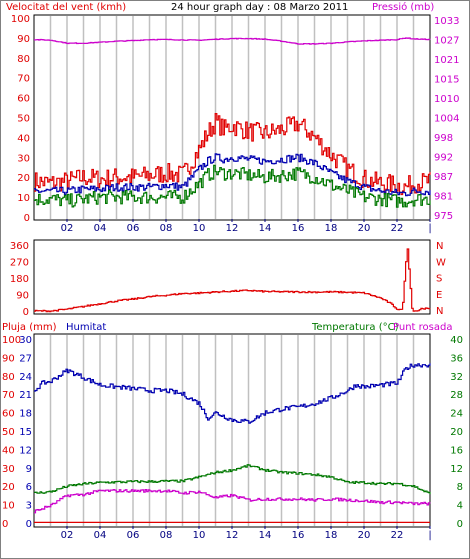 This screenshot has width=470, height=559. I want to click on right-tick-label: 1004, so click(446, 119).